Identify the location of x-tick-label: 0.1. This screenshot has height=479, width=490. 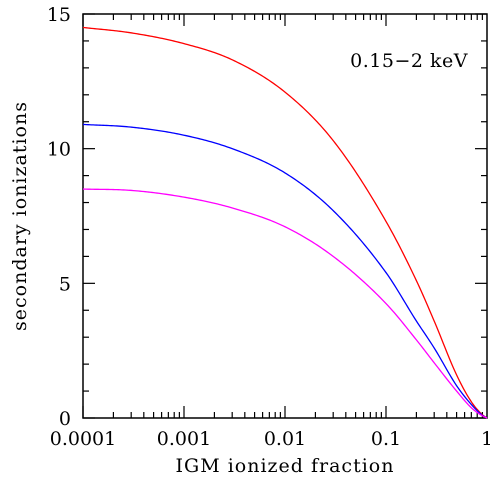
(386, 439).